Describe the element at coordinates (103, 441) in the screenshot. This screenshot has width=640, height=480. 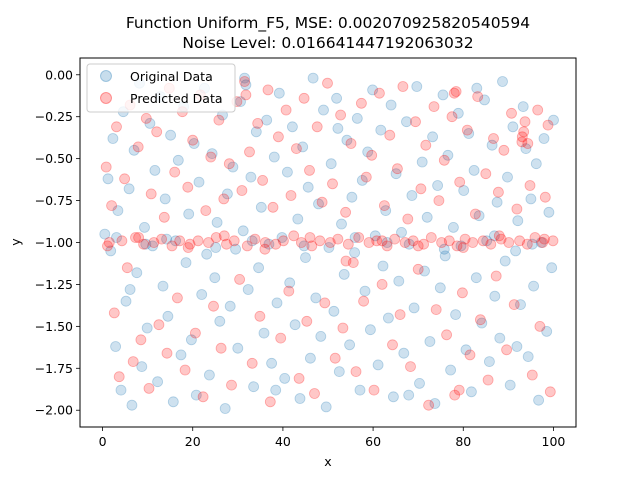
I see `x-tick-label: 0` at that location.